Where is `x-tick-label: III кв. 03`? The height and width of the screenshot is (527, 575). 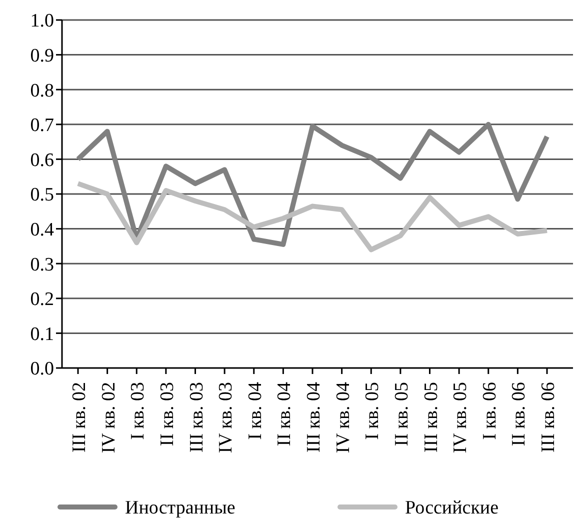 x-tick-label: III кв. 03 is located at coordinates (197, 417).